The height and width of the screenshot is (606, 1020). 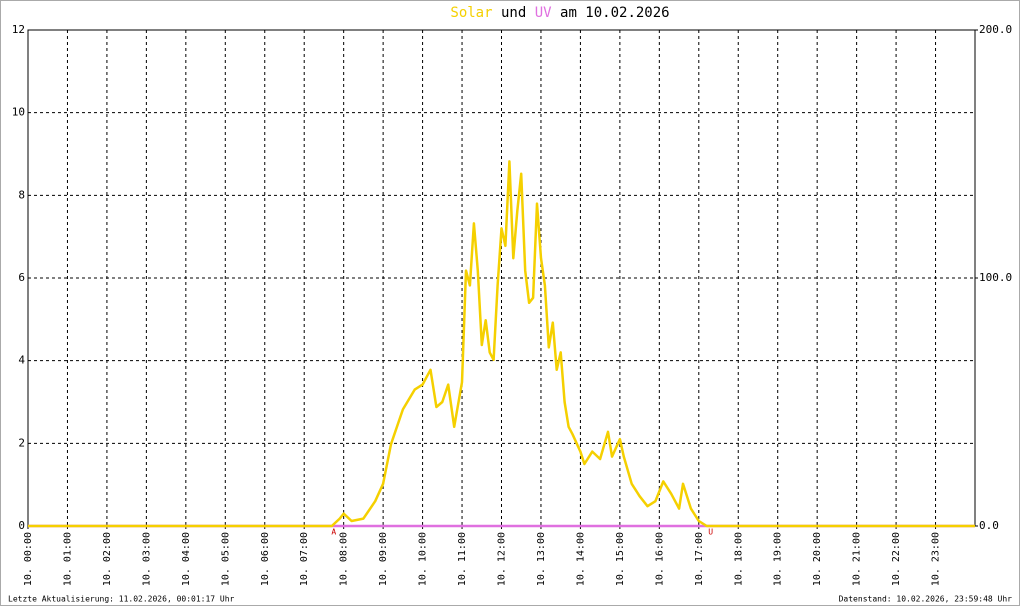 What do you see at coordinates (225, 559) in the screenshot?
I see `x-tick-label: 10. 05:00` at bounding box center [225, 559].